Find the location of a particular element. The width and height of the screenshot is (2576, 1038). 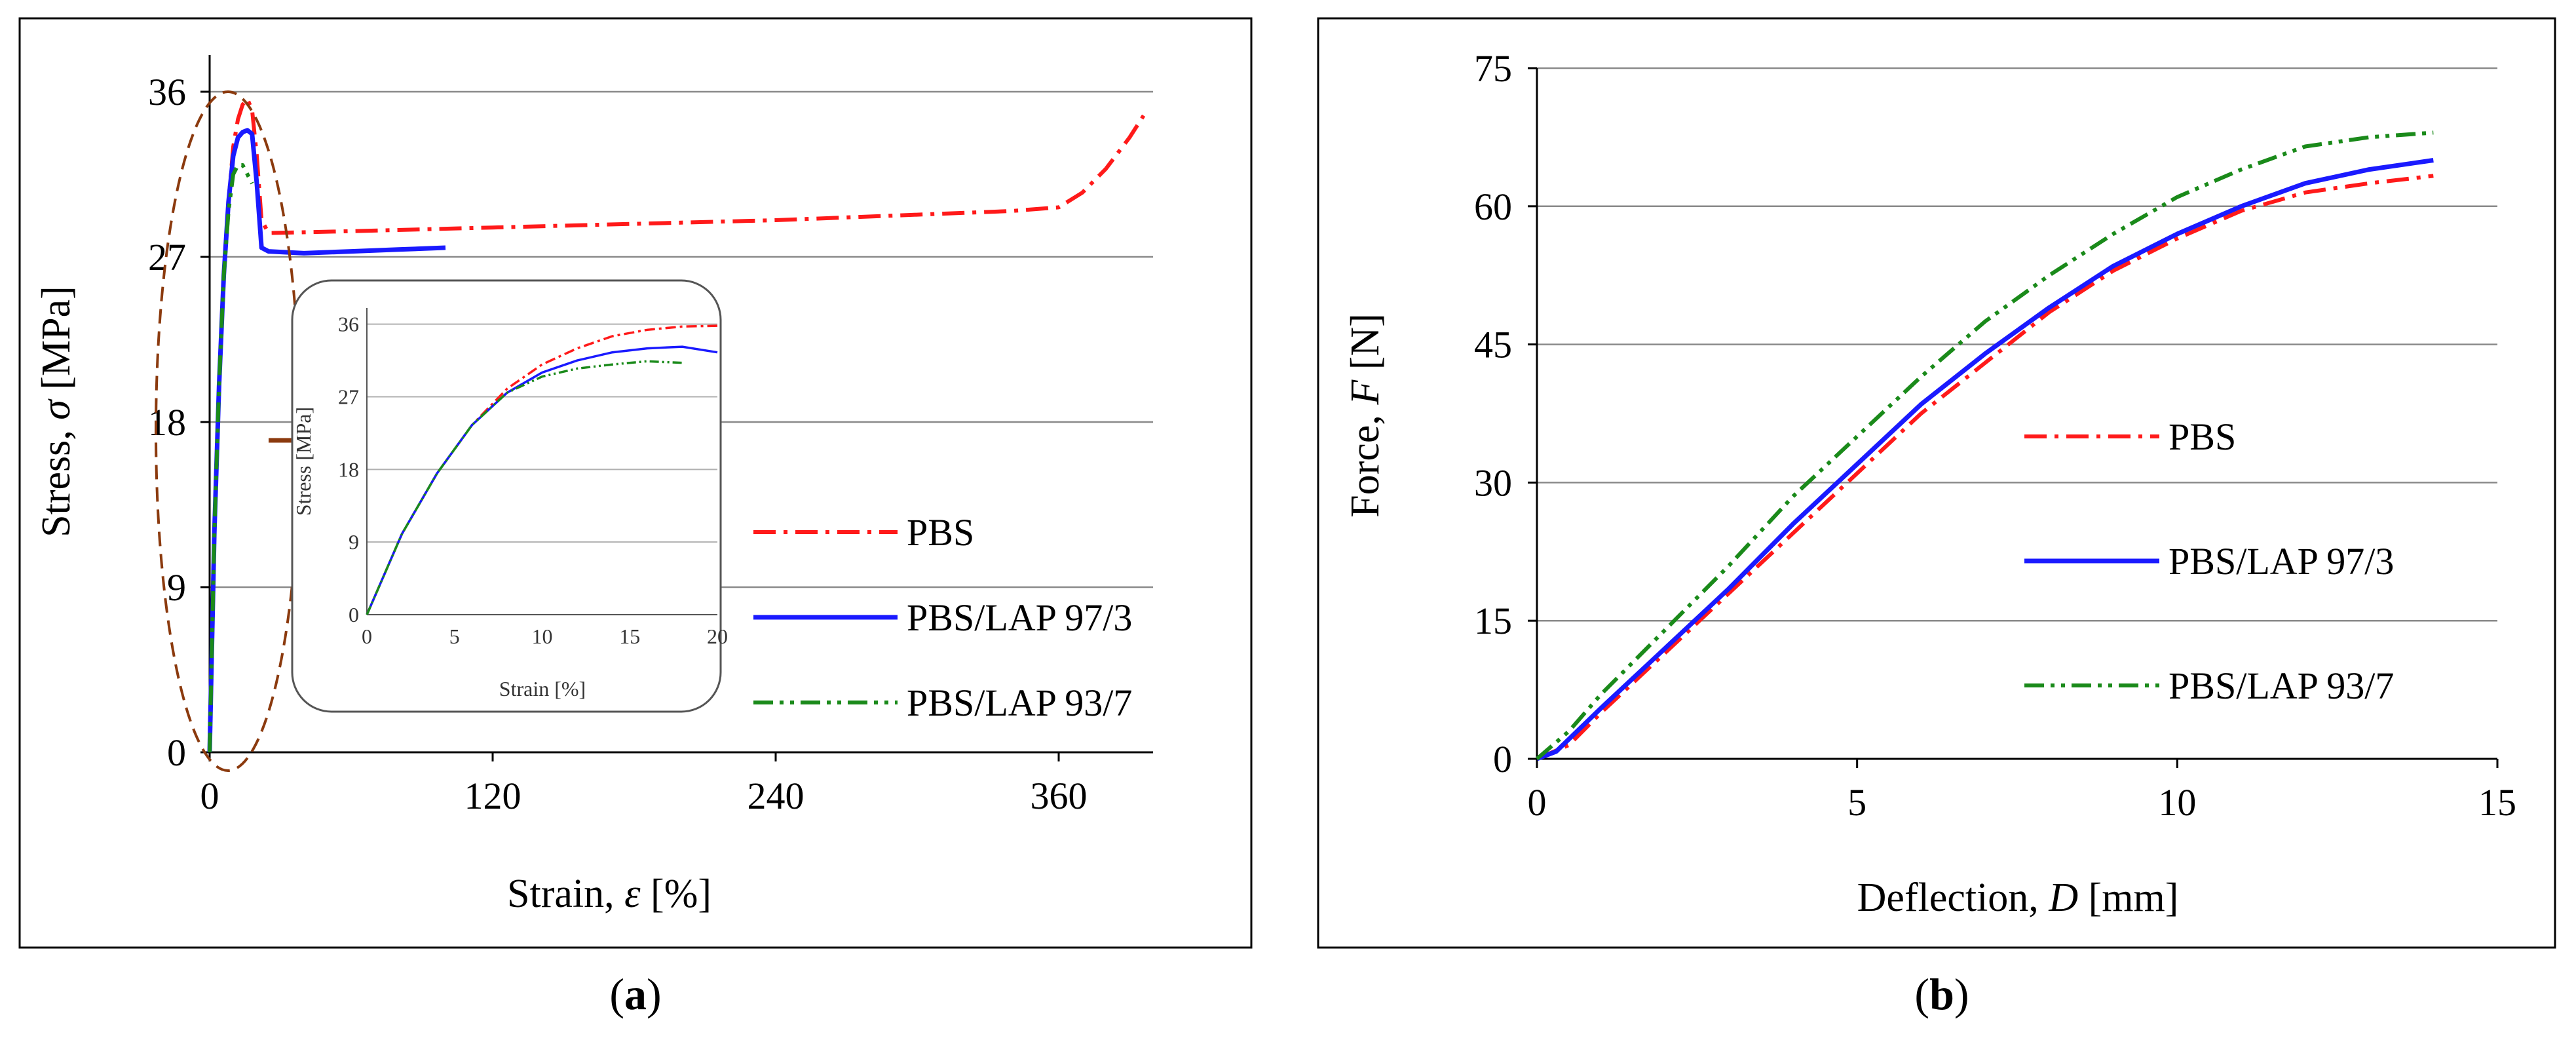

panel-b-y-axis-label-unit: [N] is located at coordinates (1366, 346).